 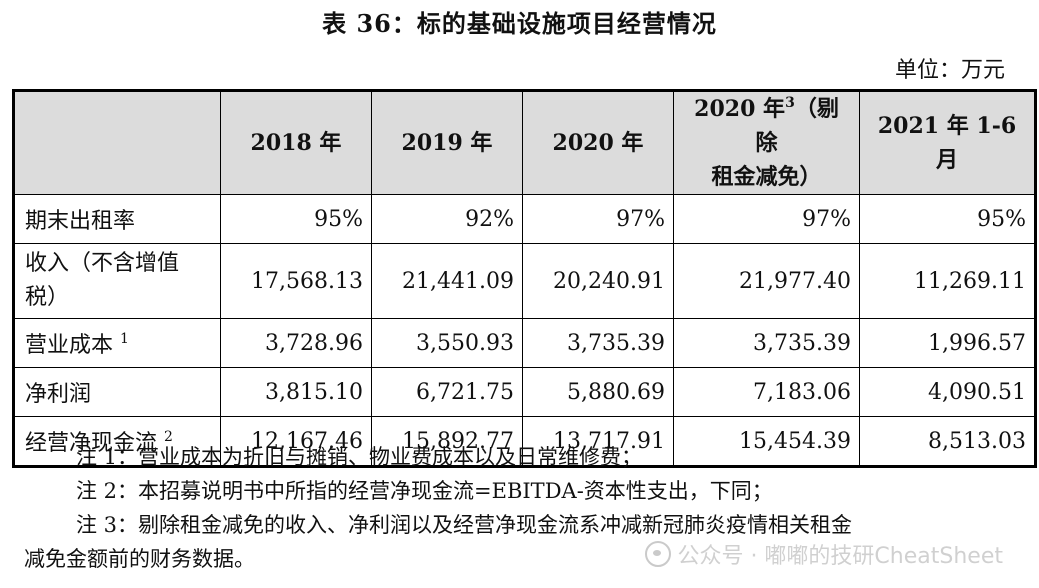 What do you see at coordinates (947, 281) in the screenshot?
I see `table-cell: 11,269.11` at bounding box center [947, 281].